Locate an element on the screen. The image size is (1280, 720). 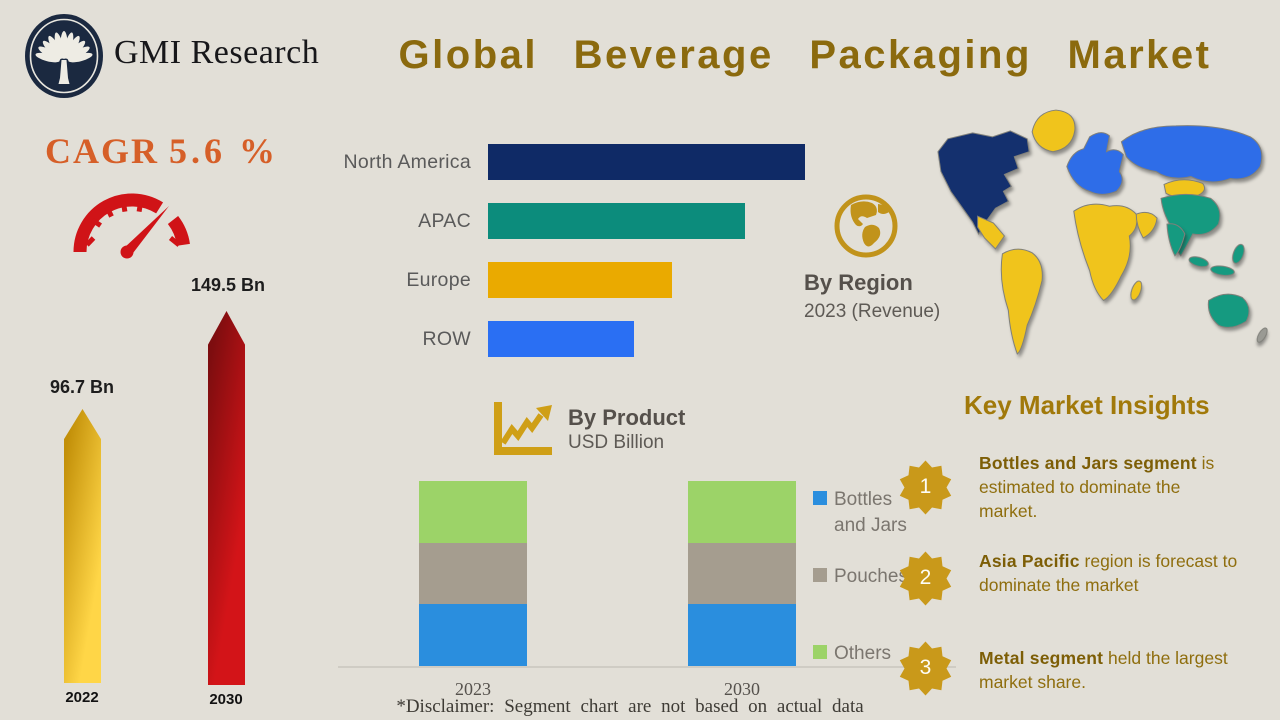
legend-swatch-blue is located at coordinates (820, 498).